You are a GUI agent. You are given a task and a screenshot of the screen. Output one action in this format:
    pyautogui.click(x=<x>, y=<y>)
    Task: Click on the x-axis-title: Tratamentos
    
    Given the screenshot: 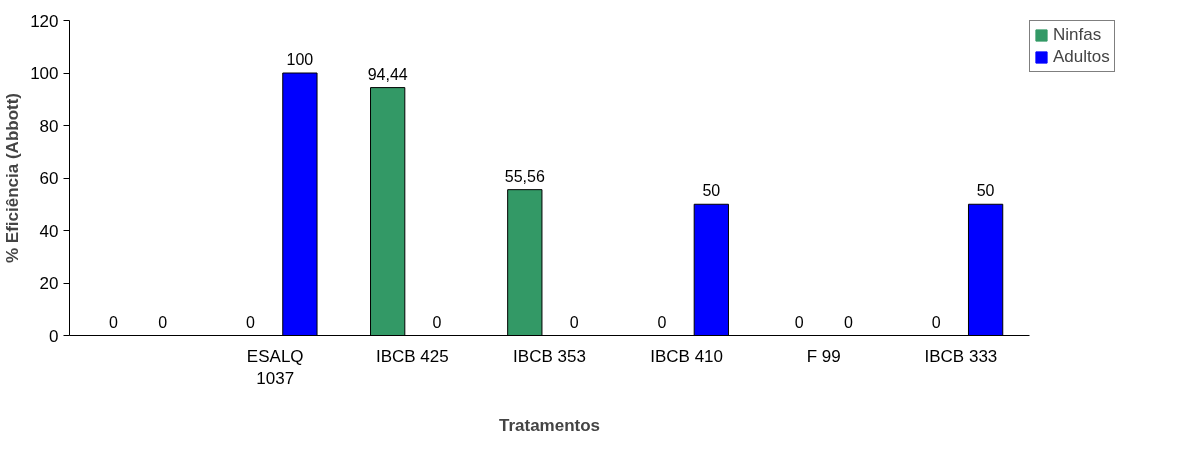 What is the action you would take?
    pyautogui.click(x=549, y=426)
    